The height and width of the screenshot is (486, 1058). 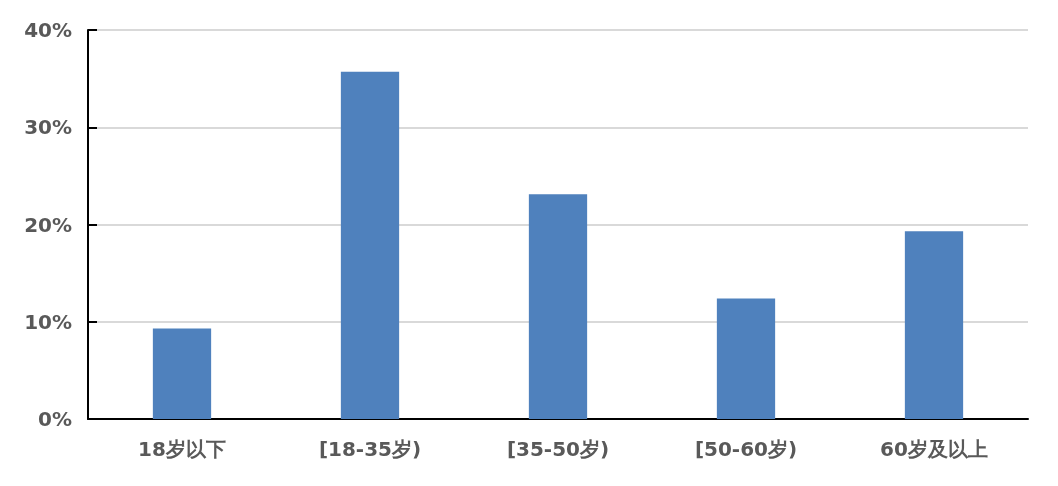 I want to click on x-tick-label: 60岁及以上, so click(x=934, y=449).